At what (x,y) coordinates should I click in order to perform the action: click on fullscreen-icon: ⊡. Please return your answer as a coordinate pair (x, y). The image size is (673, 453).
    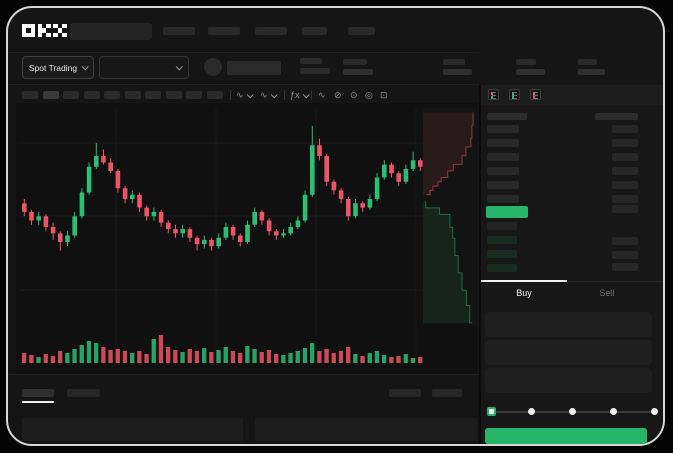
    Looking at the image, I should click on (384, 95).